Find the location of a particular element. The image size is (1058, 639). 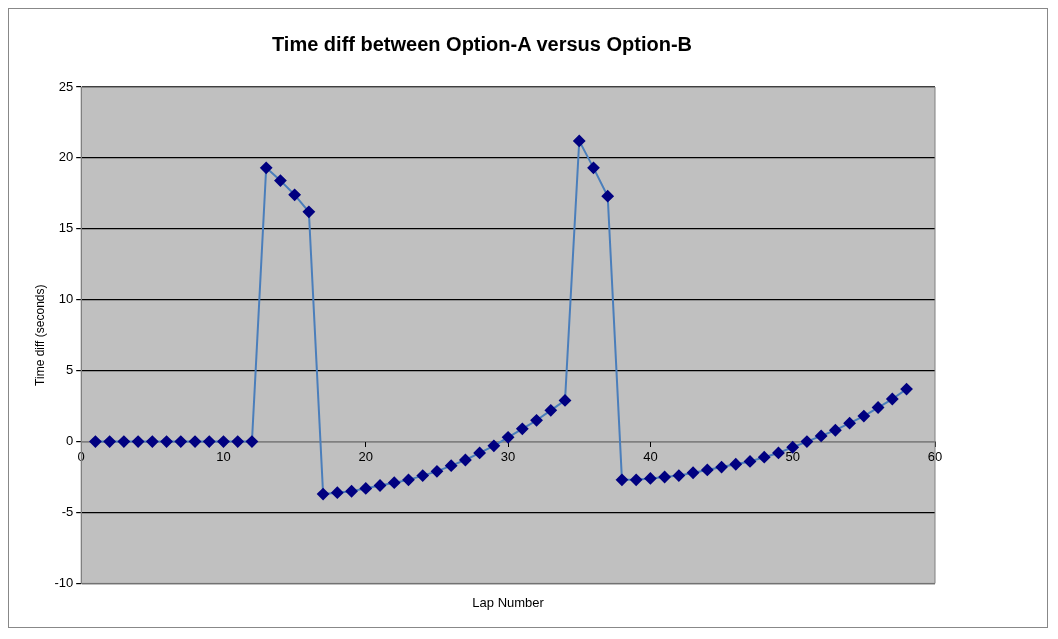

y-axis-title: Time diff (seconds) is located at coordinates (39, 335).